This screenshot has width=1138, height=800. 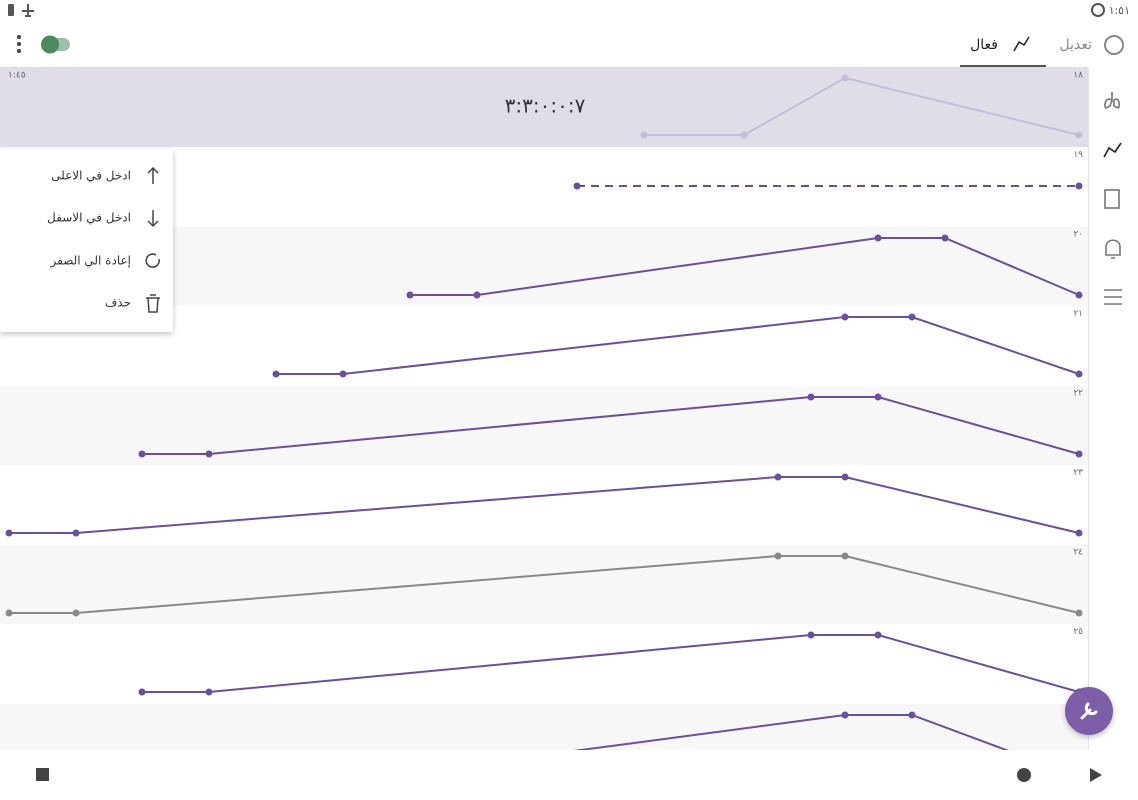 I want to click on toggle-switch, so click(x=55, y=44).